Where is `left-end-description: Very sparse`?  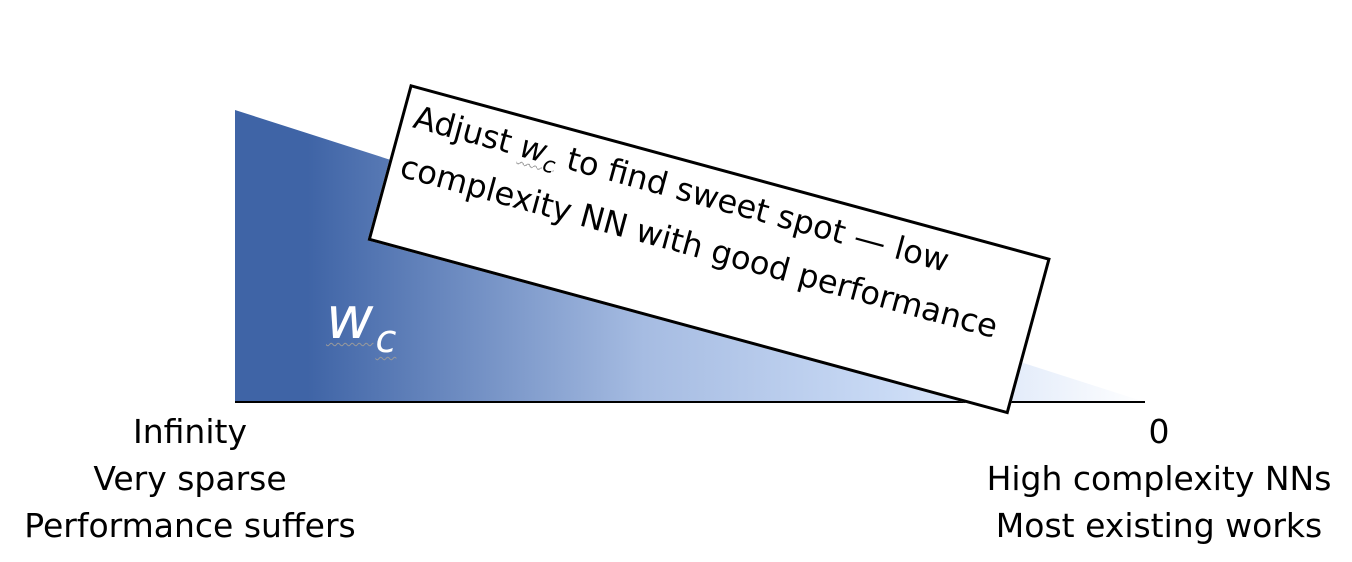 left-end-description: Very sparse is located at coordinates (190, 478).